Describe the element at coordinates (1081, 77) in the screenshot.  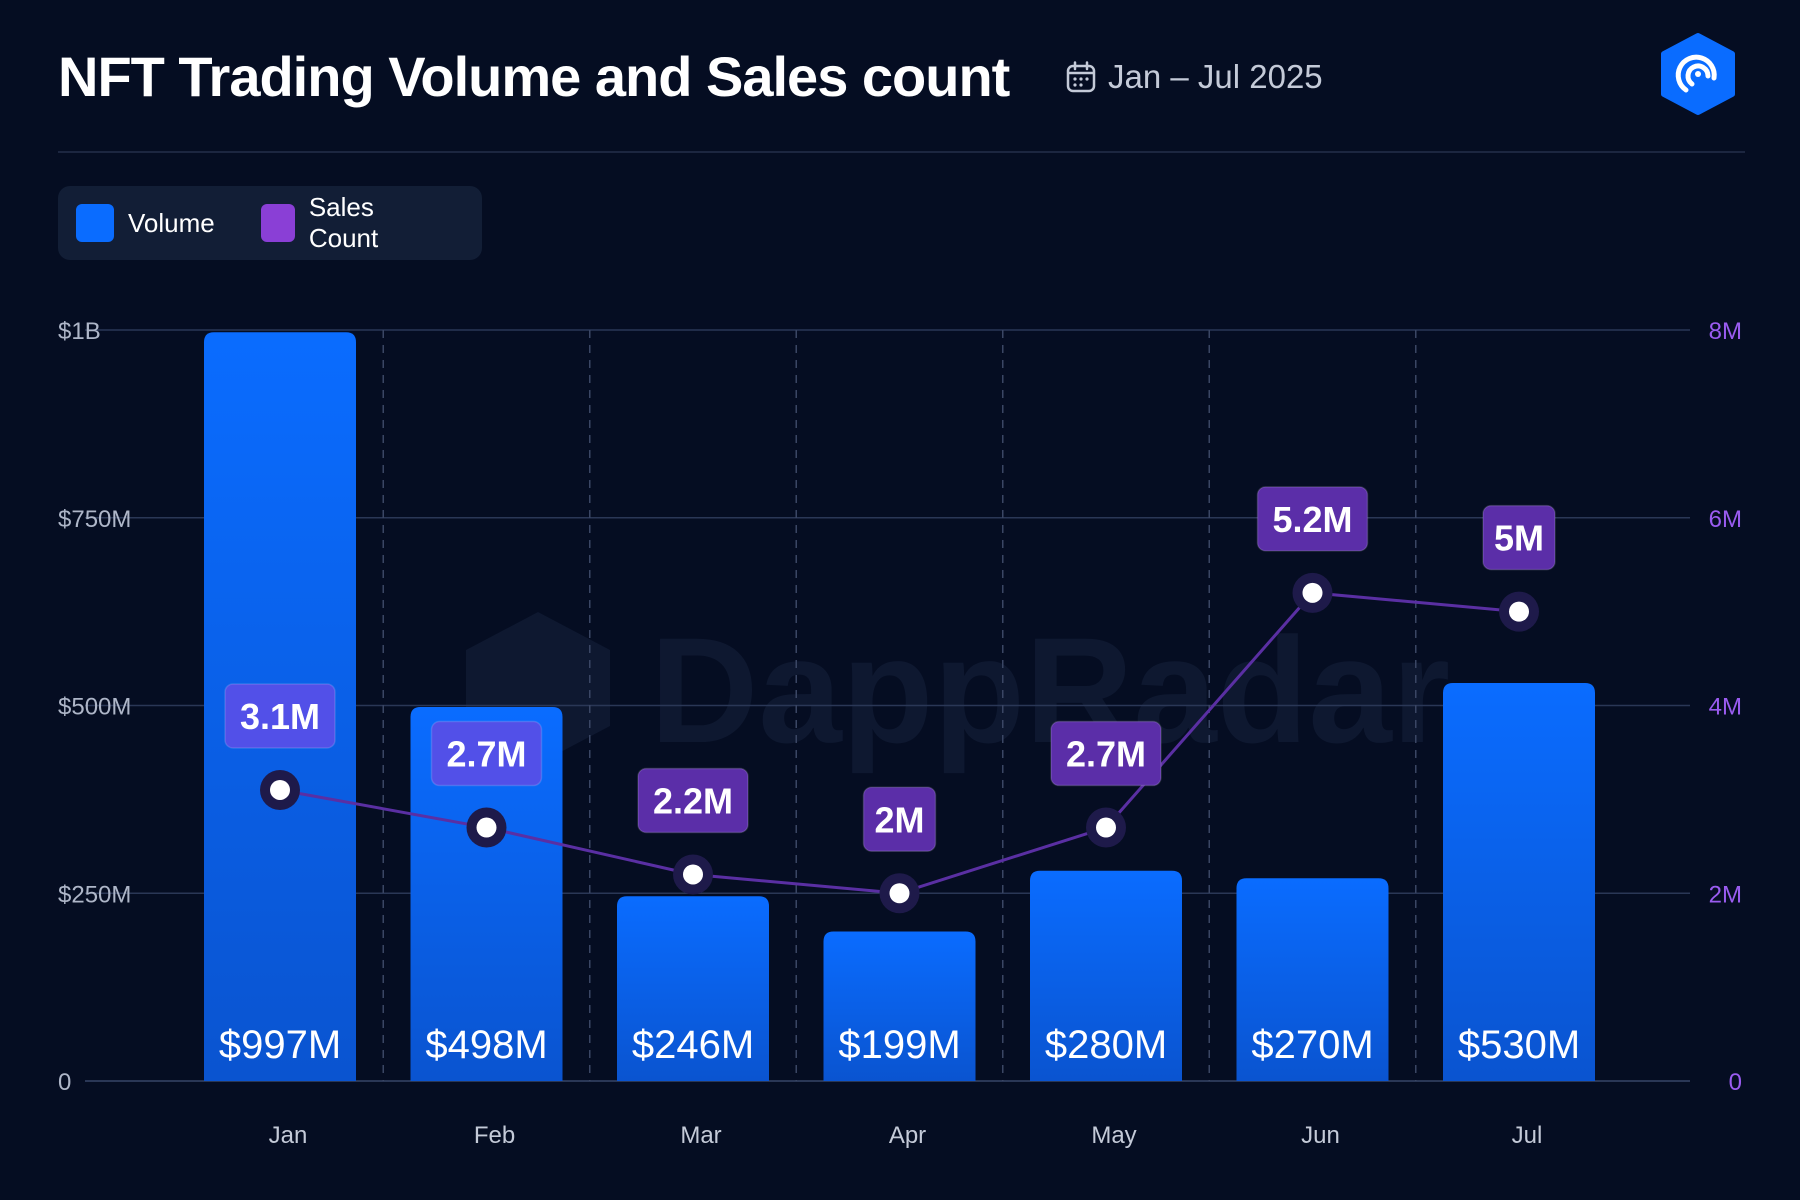
I see `calendar-icon` at that location.